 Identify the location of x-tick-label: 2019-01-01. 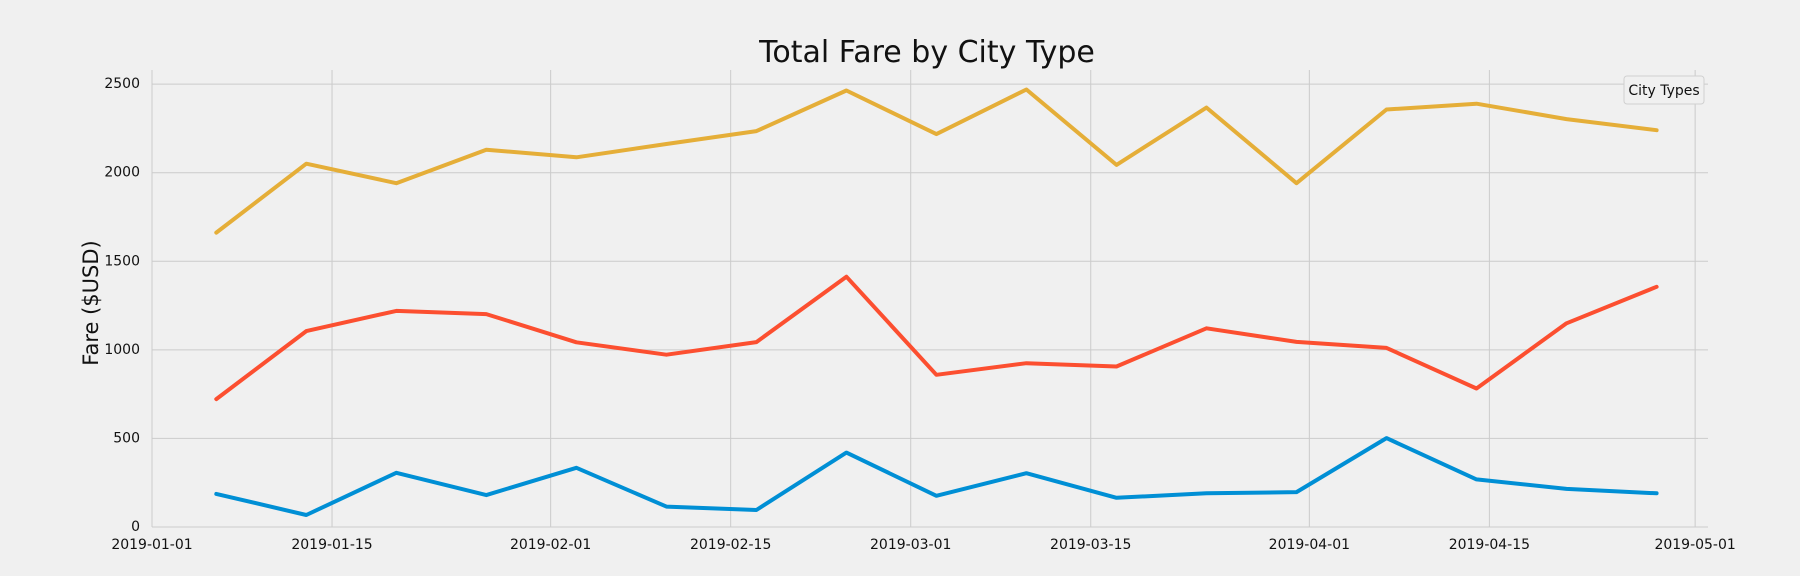
(151, 545).